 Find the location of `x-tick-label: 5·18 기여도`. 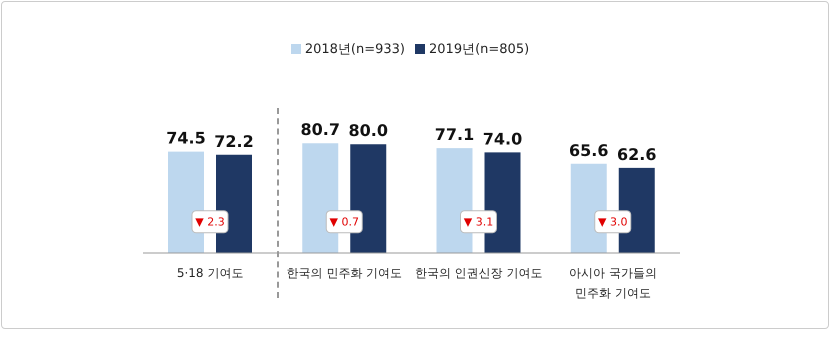

x-tick-label: 5·18 기여도 is located at coordinates (210, 273).